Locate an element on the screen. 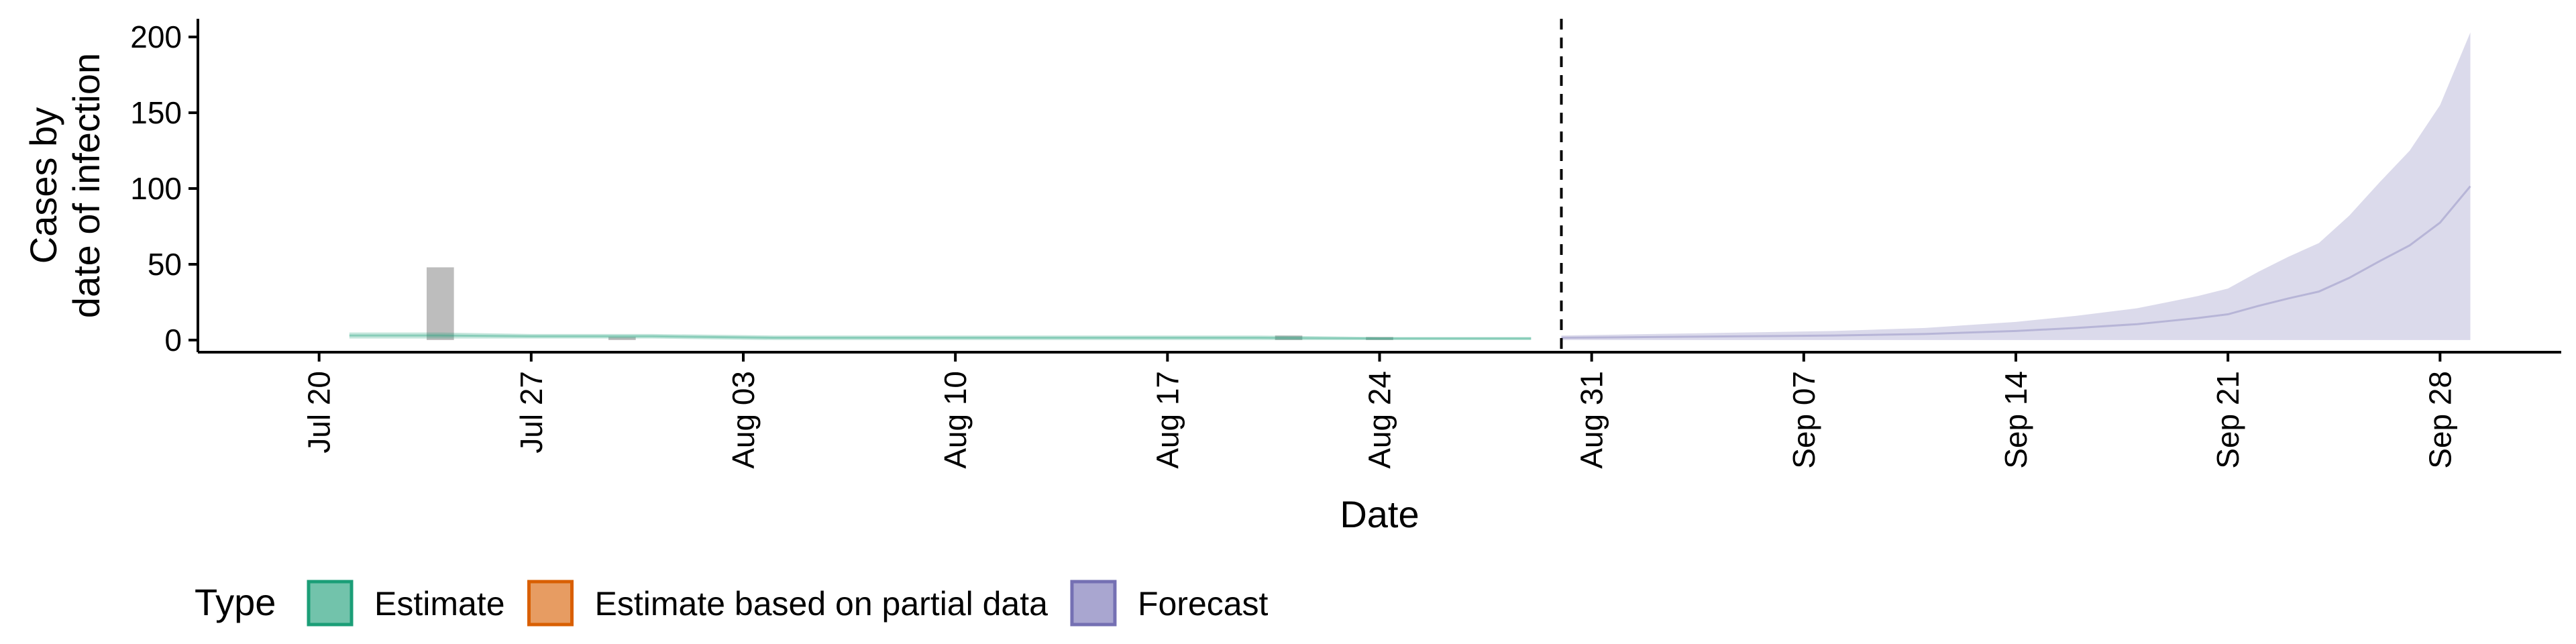 The height and width of the screenshot is (644, 2576). y-axis-title: Cases bydate of infection is located at coordinates (64, 185).